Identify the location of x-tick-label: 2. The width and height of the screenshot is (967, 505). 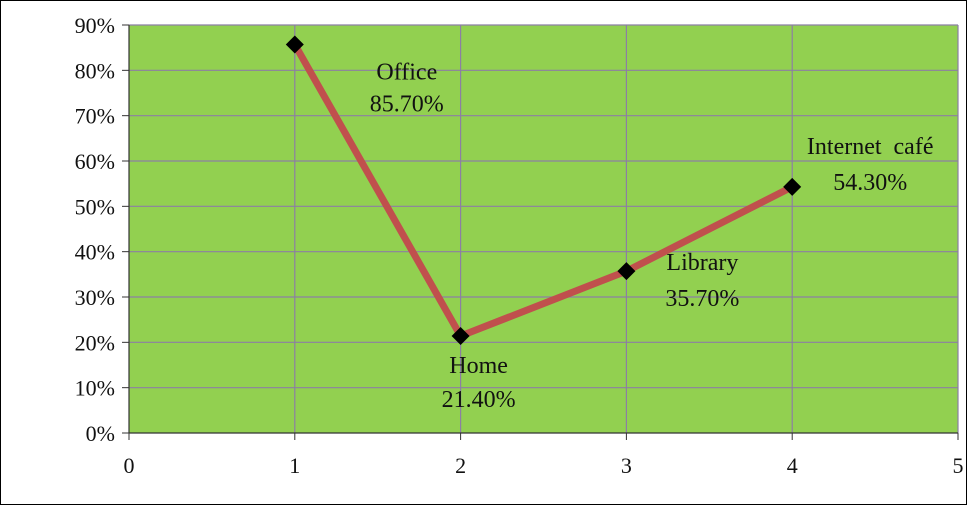
(460, 465).